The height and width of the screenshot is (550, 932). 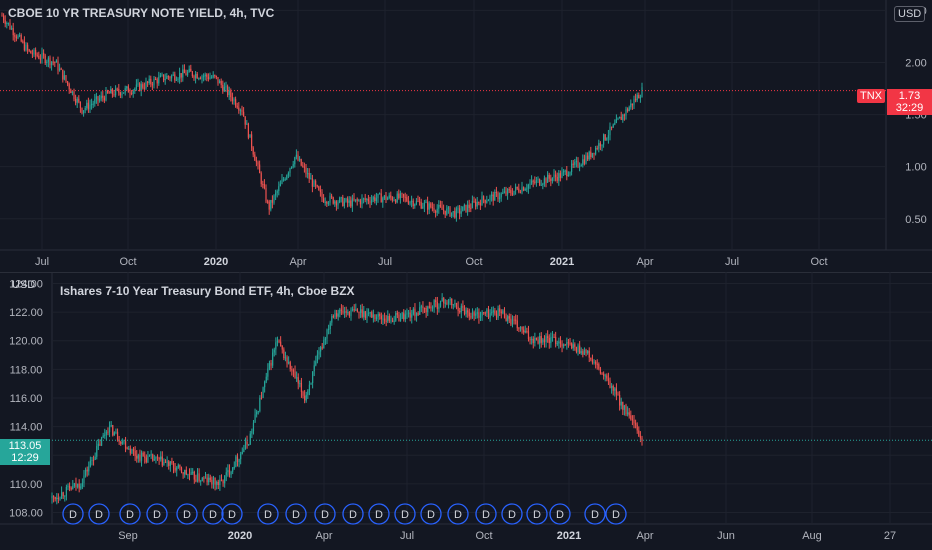 What do you see at coordinates (26, 485) in the screenshot?
I see `y-tick-label: 110.00` at bounding box center [26, 485].